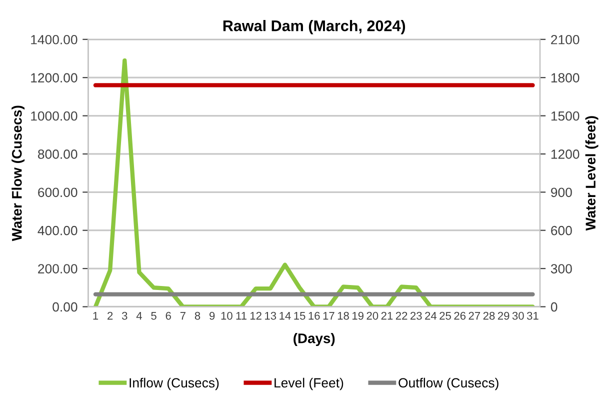 The image size is (600, 402). What do you see at coordinates (183, 316) in the screenshot?
I see `x-tick-label: 7` at bounding box center [183, 316].